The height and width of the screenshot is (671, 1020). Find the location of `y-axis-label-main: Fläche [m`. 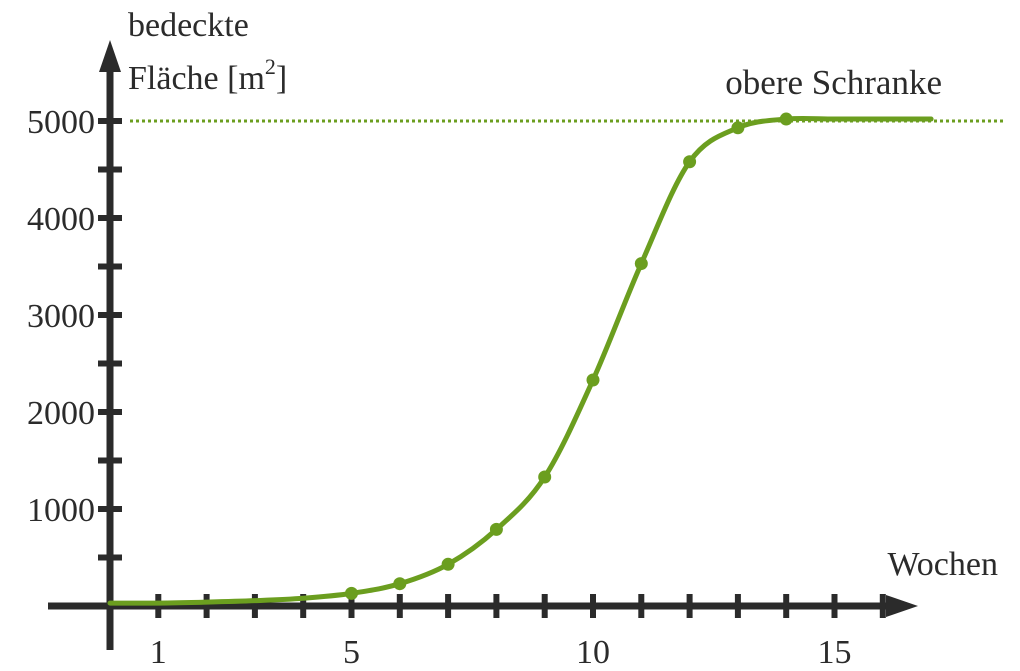

y-axis-label-main: Fläche [m is located at coordinates (196, 78).